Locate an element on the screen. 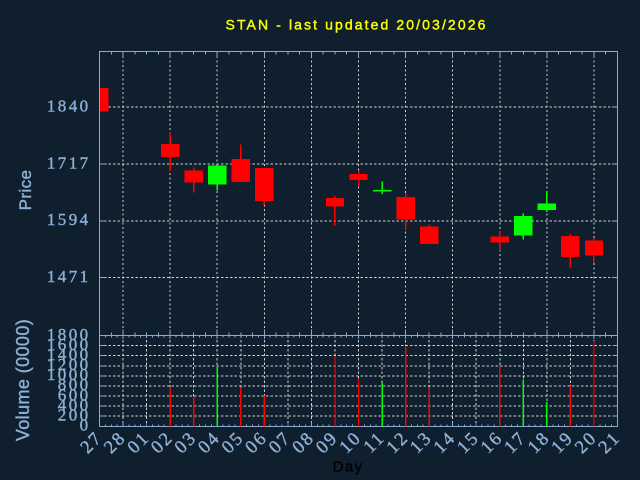  svg-text: 1594 is located at coordinates (69, 219).